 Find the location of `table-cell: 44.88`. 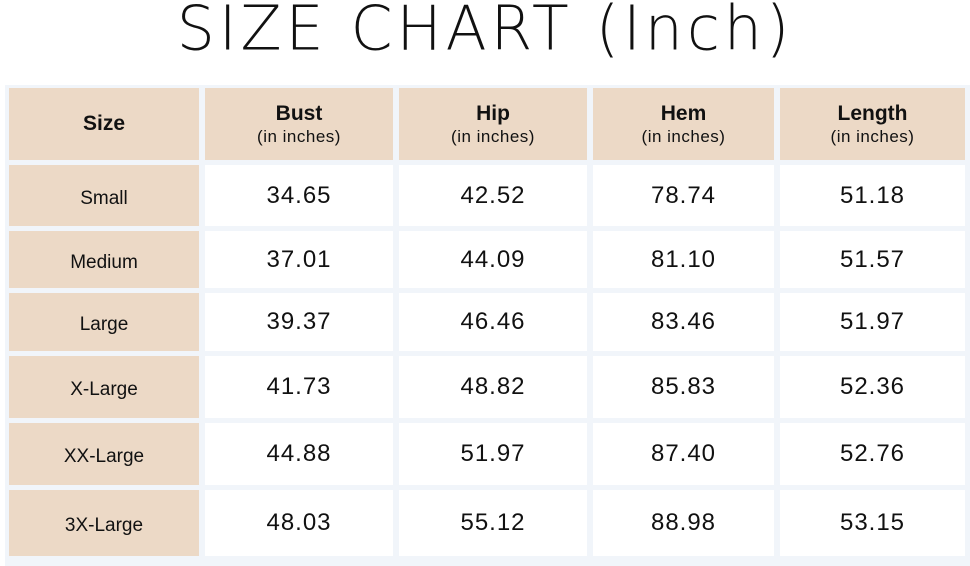

table-cell: 44.88 is located at coordinates (299, 454).